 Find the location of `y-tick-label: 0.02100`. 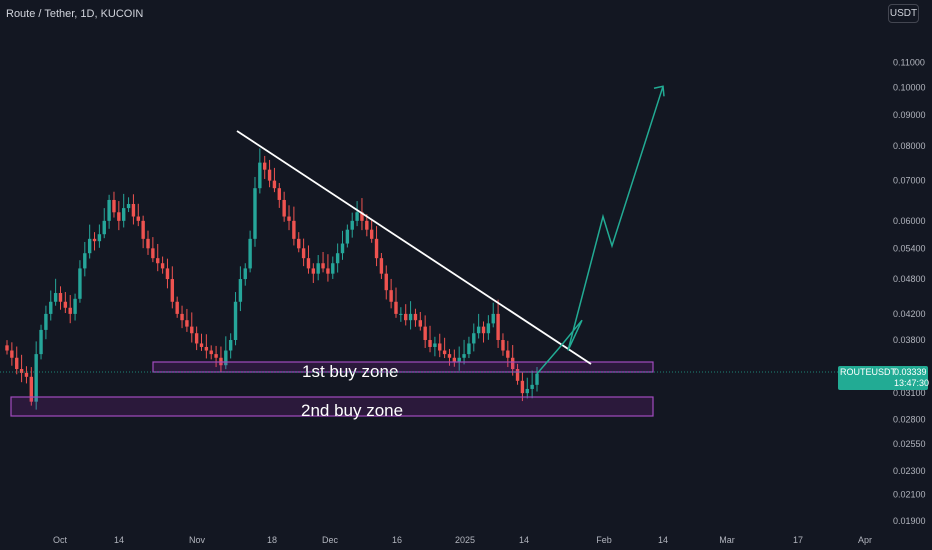

y-tick-label: 0.02100 is located at coordinates (909, 495).